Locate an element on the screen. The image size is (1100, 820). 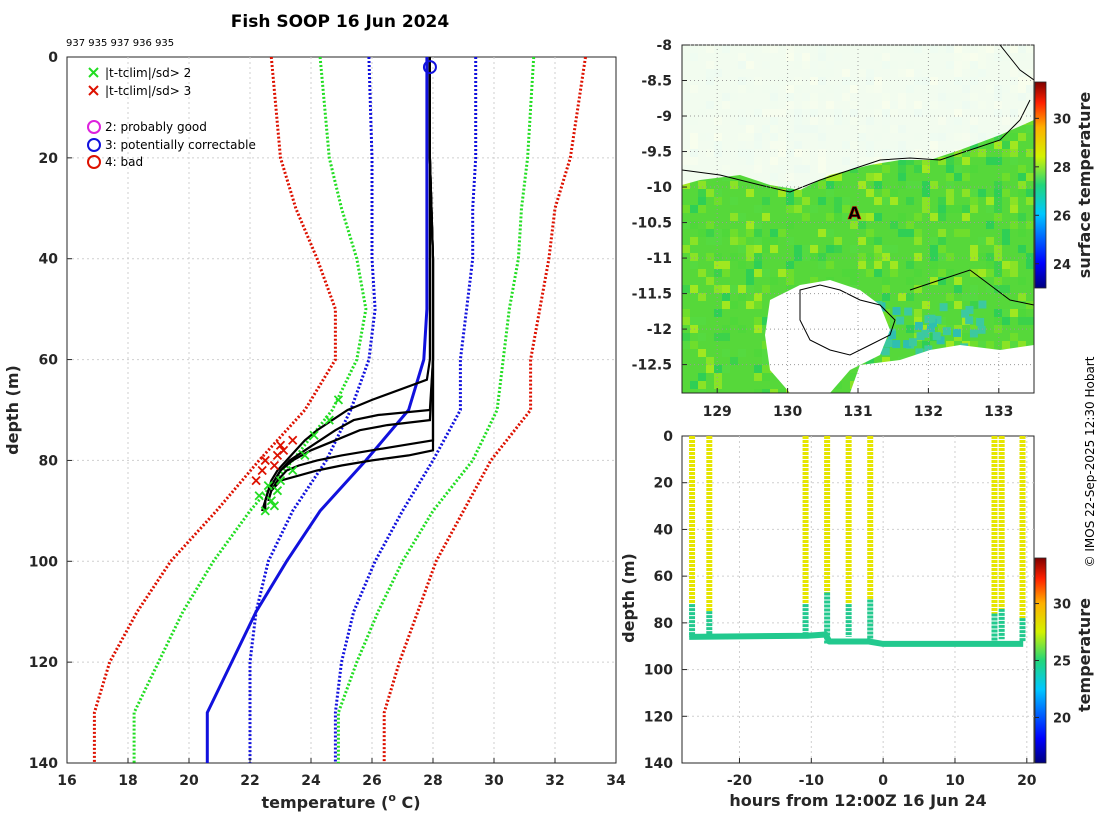
red-x-icon is located at coordinates (93, 90).